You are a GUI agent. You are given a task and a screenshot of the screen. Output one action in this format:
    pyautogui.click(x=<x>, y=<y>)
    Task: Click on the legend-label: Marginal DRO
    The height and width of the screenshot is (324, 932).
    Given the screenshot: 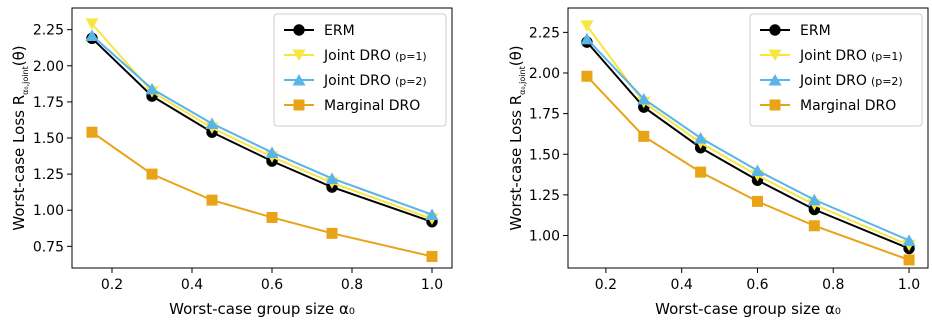 What is the action you would take?
    pyautogui.click(x=848, y=106)
    